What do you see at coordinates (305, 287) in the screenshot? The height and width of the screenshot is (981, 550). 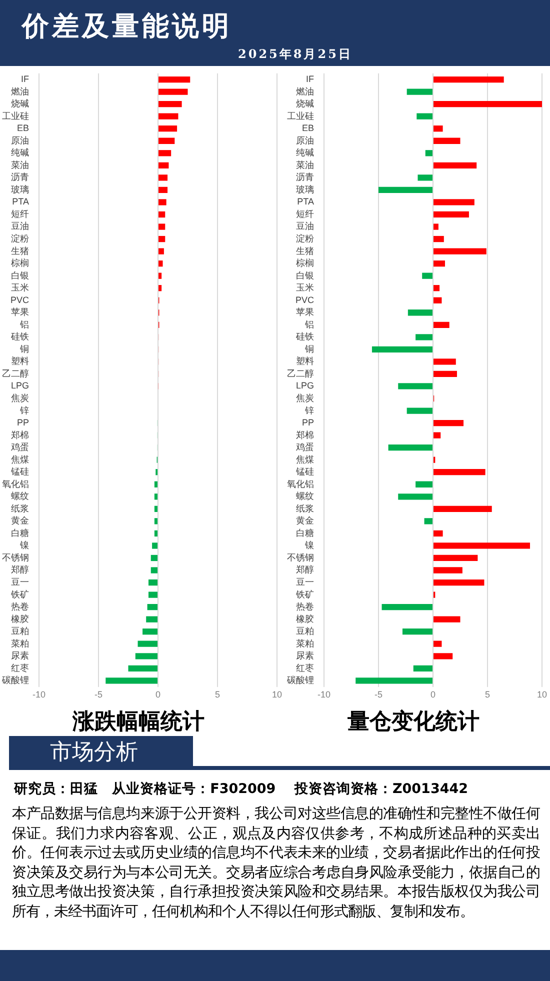 I see `y-tick-label: 玉米` at bounding box center [305, 287].